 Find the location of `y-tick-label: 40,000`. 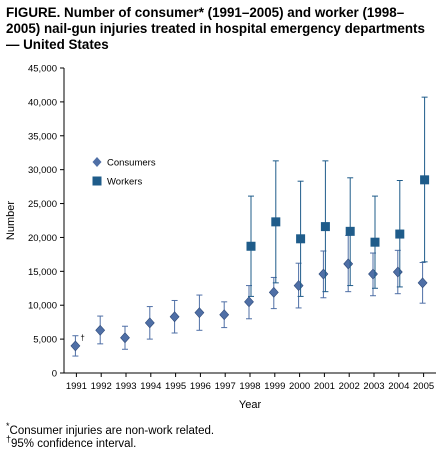

y-tick-label: 40,000 is located at coordinates (42, 102).